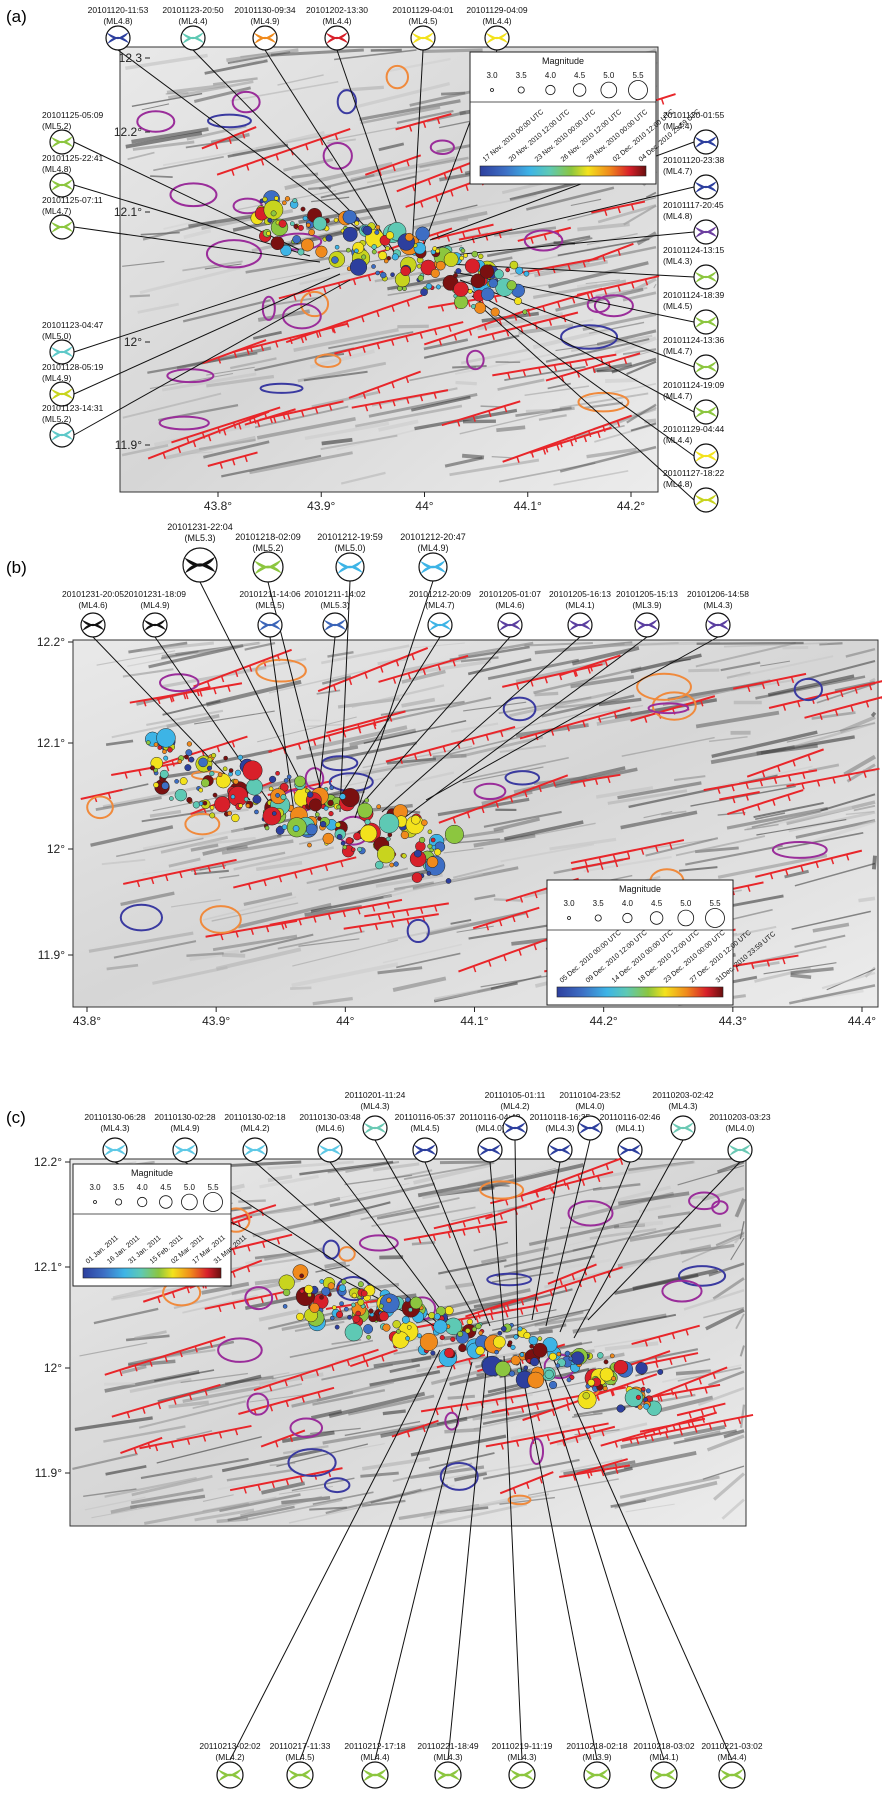  I want to click on mechanism-magnitude-label: (ML4.5), so click(422, 21).